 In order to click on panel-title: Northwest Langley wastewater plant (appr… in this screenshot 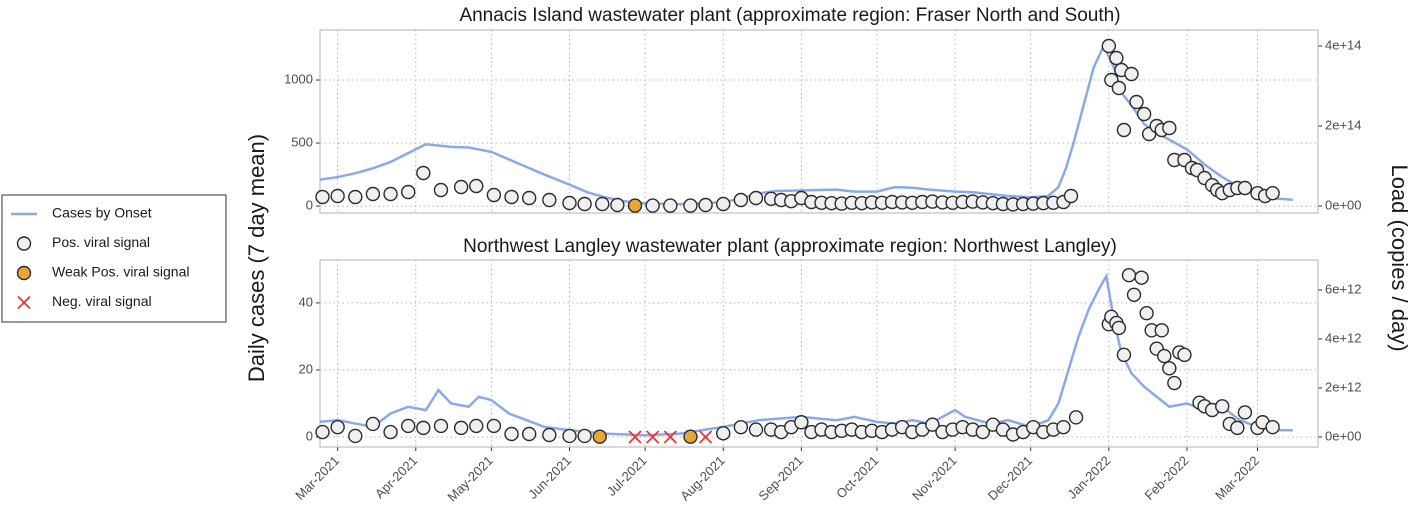, I will do `click(790, 246)`.